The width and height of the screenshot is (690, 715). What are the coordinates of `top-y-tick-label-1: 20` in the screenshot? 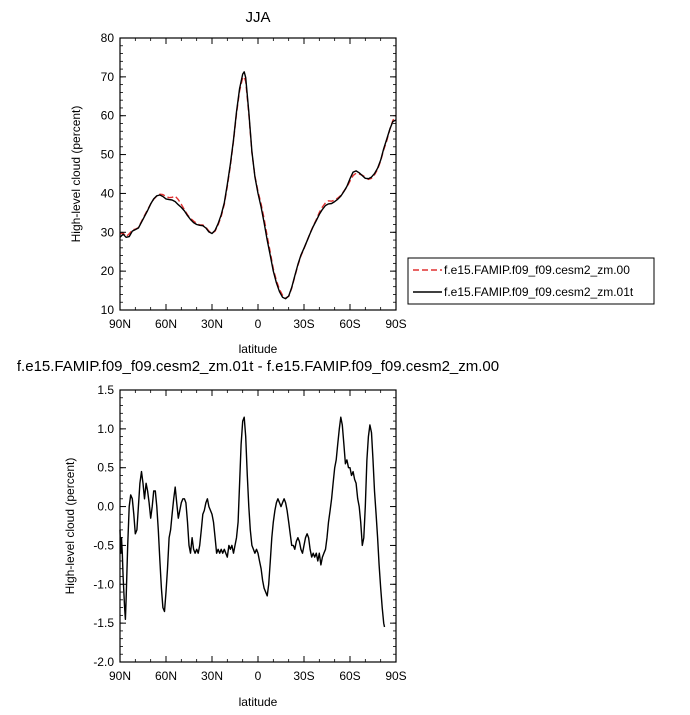 It's located at (108, 271).